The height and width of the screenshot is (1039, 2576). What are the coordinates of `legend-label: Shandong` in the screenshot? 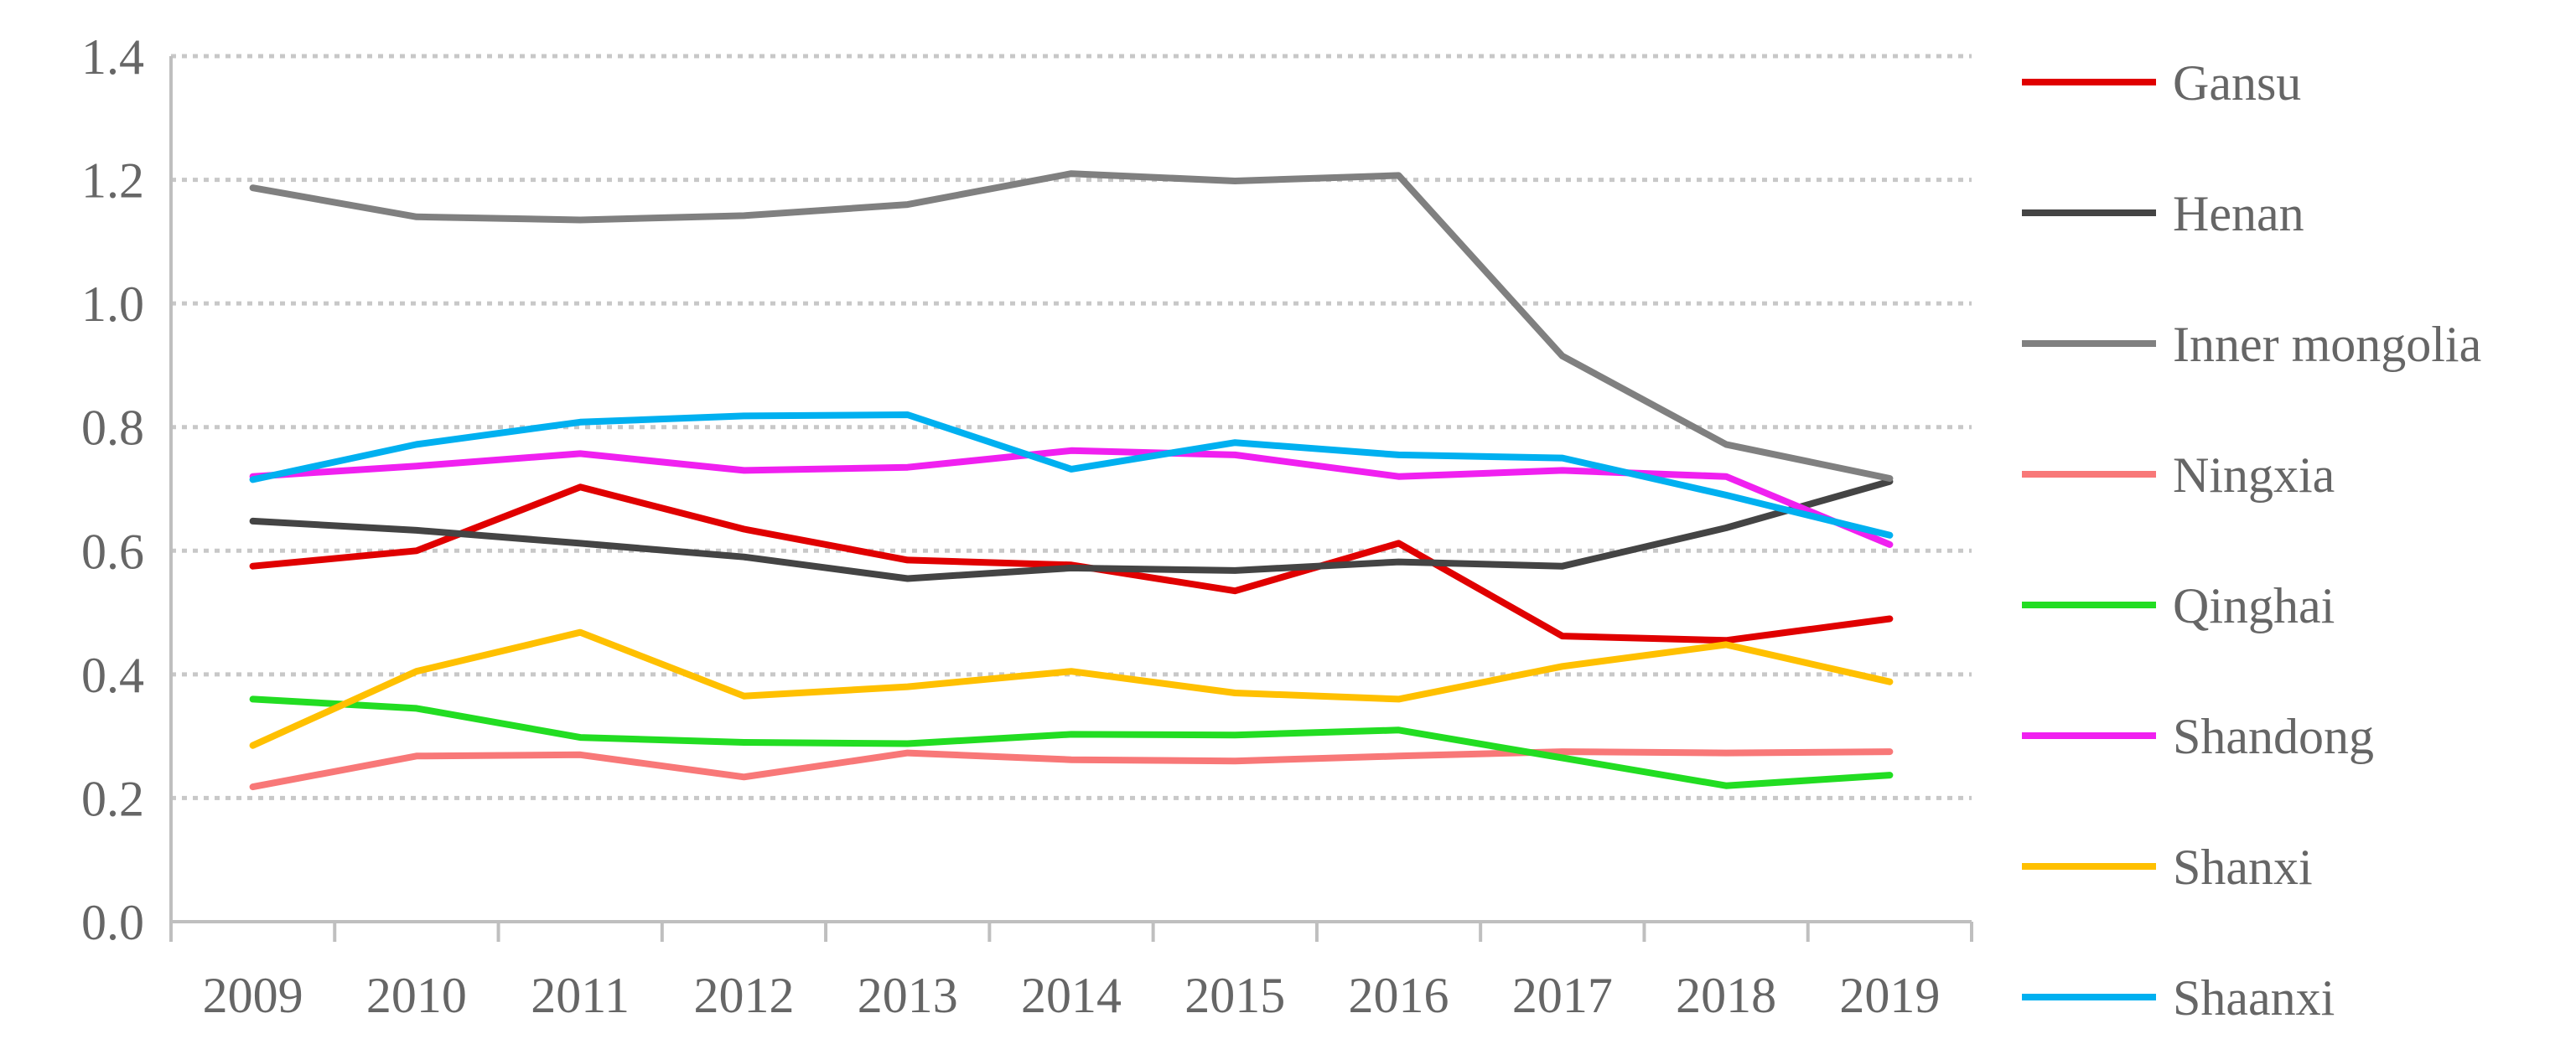 It's located at (2273, 737).